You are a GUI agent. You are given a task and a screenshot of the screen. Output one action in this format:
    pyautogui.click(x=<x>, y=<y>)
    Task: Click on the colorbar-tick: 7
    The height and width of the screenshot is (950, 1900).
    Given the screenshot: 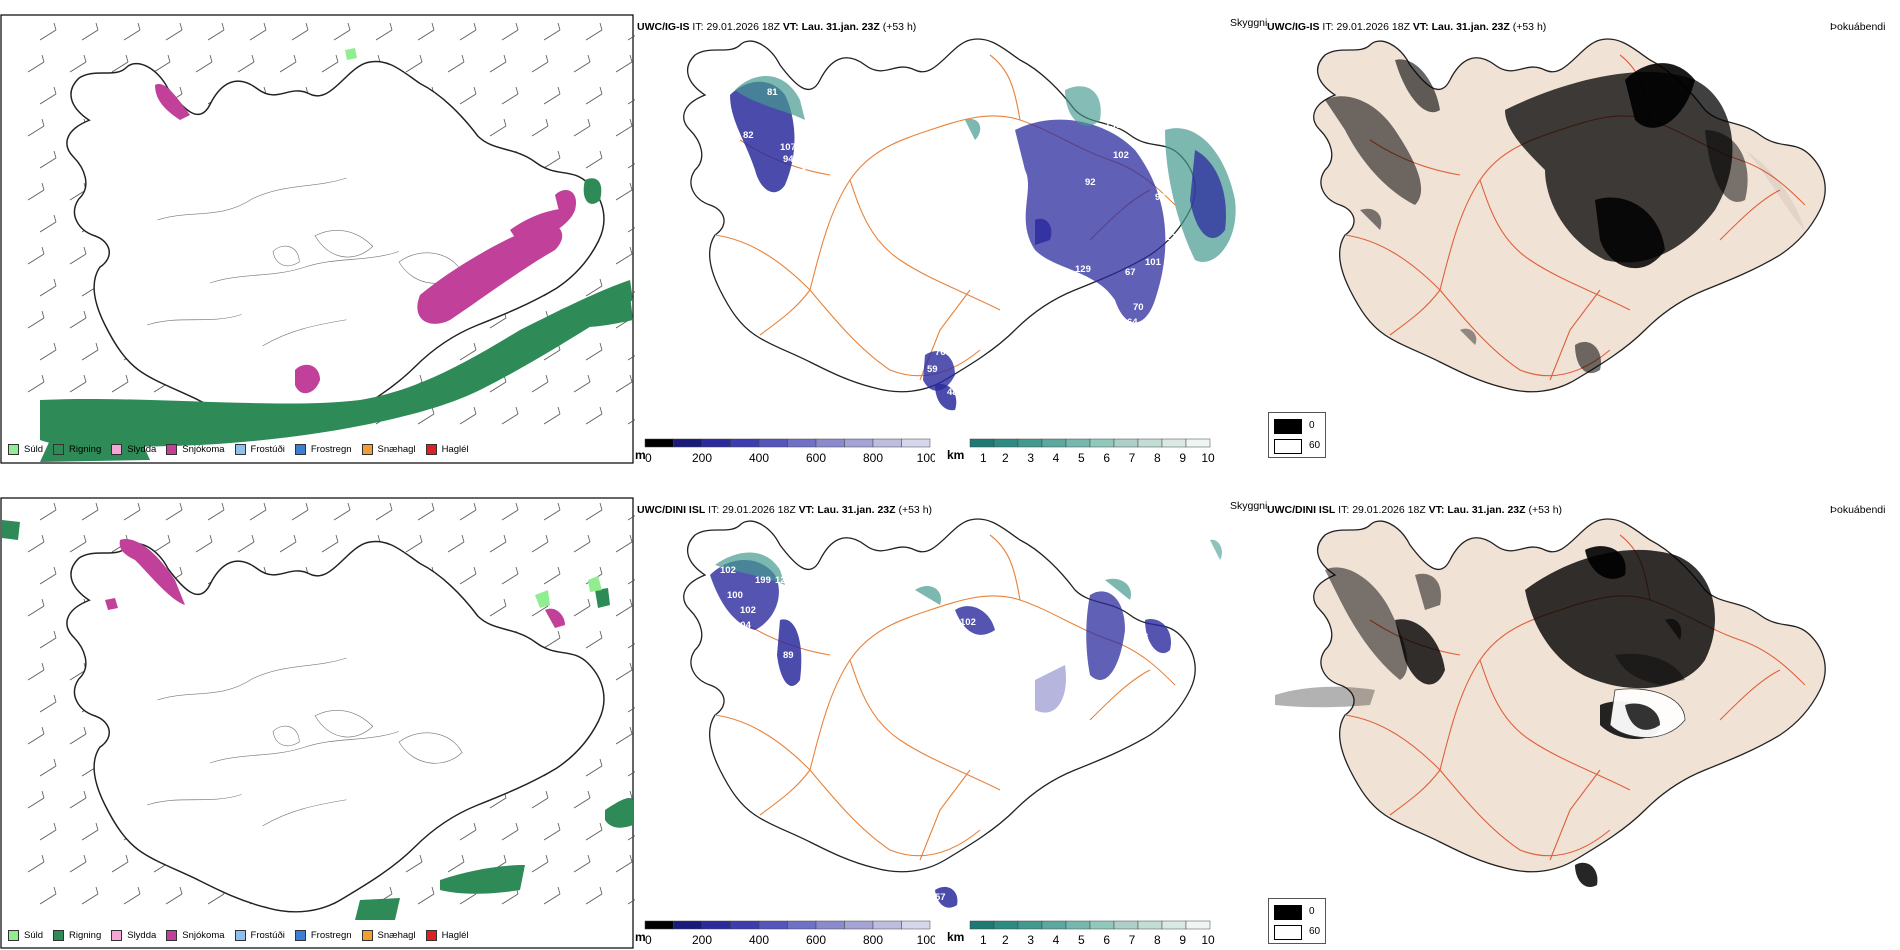 What is the action you would take?
    pyautogui.click(x=1132, y=940)
    